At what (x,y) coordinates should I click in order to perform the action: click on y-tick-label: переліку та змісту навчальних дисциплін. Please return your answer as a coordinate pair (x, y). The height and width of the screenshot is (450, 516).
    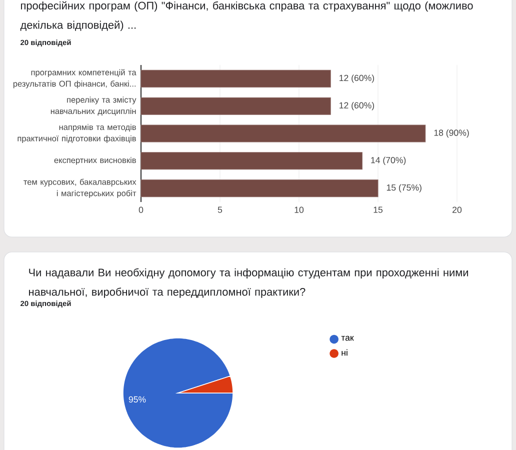
    Looking at the image, I should click on (93, 106).